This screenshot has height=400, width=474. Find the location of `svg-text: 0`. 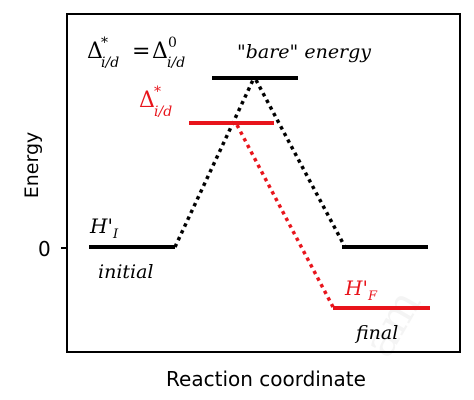

svg-text: 0 is located at coordinates (172, 43).